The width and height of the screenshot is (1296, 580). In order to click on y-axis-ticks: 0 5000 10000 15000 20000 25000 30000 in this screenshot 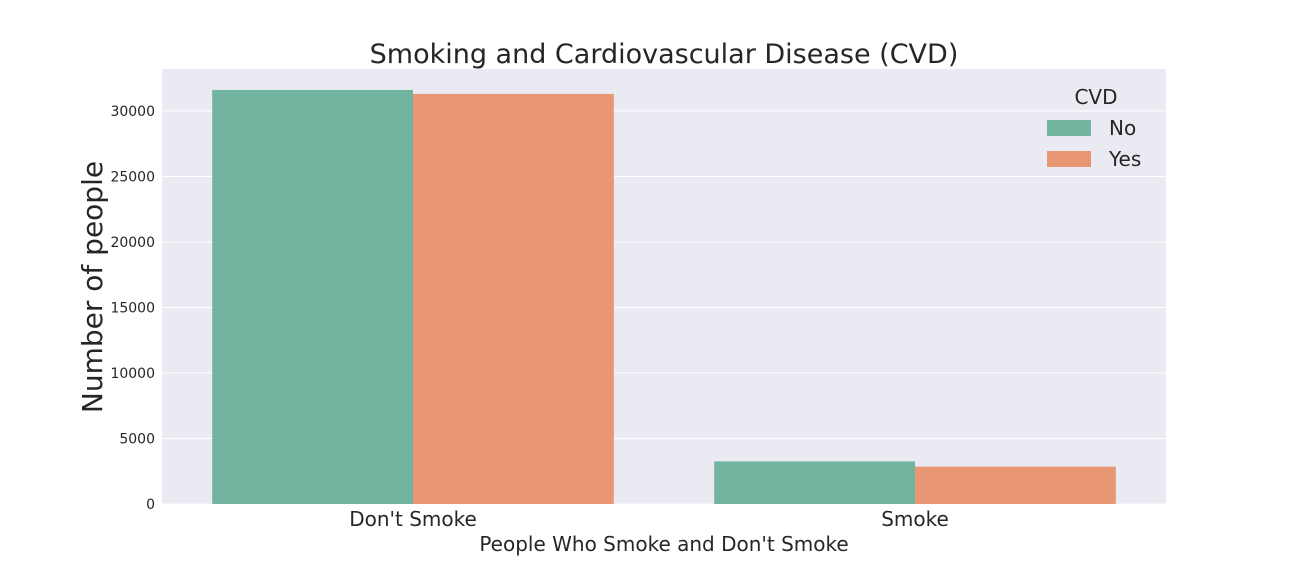, I will do `click(132, 308)`.